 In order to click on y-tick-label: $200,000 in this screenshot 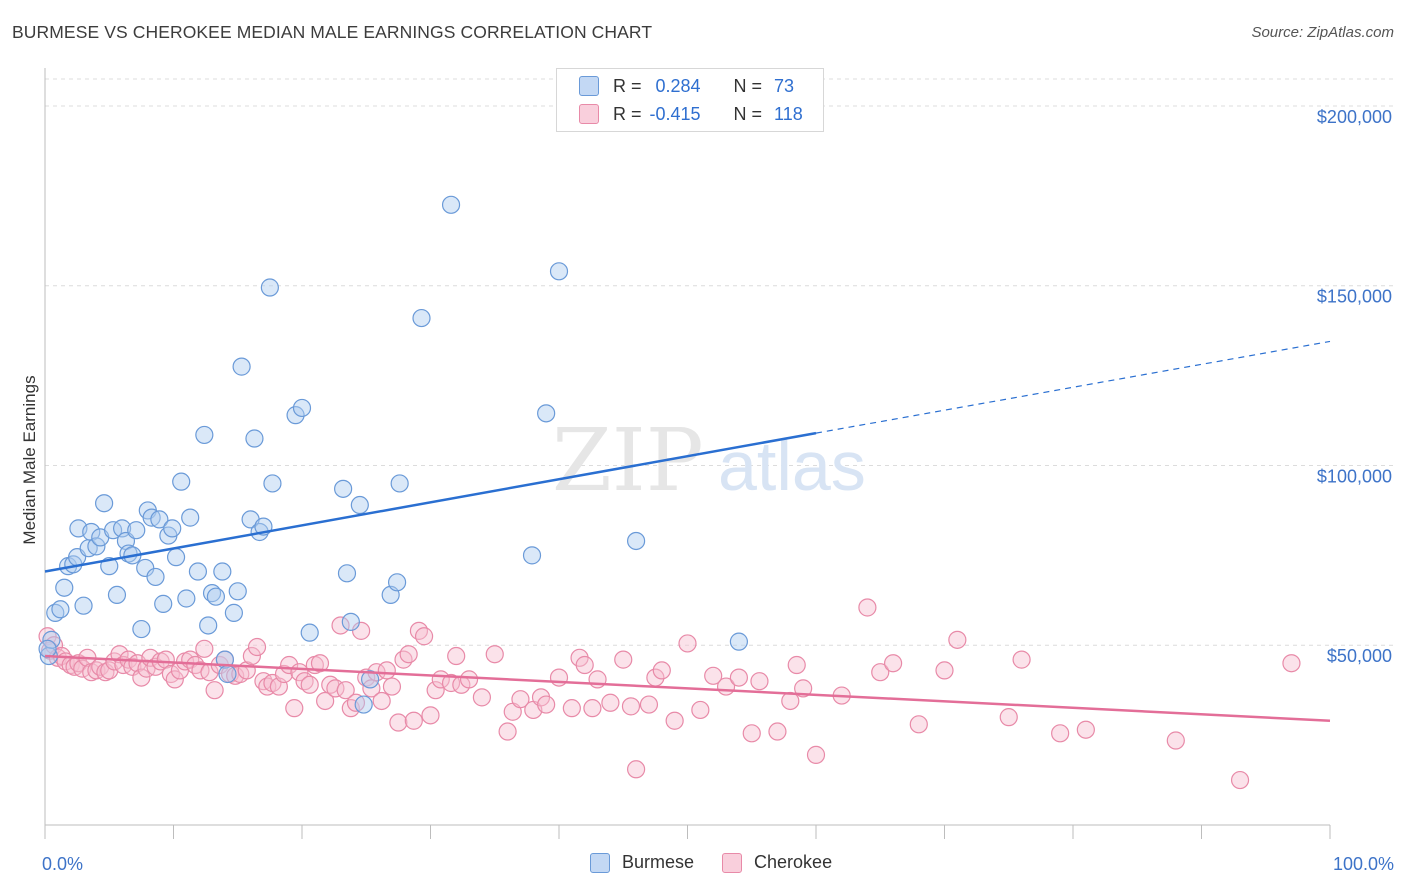, I will do `click(1354, 117)`.